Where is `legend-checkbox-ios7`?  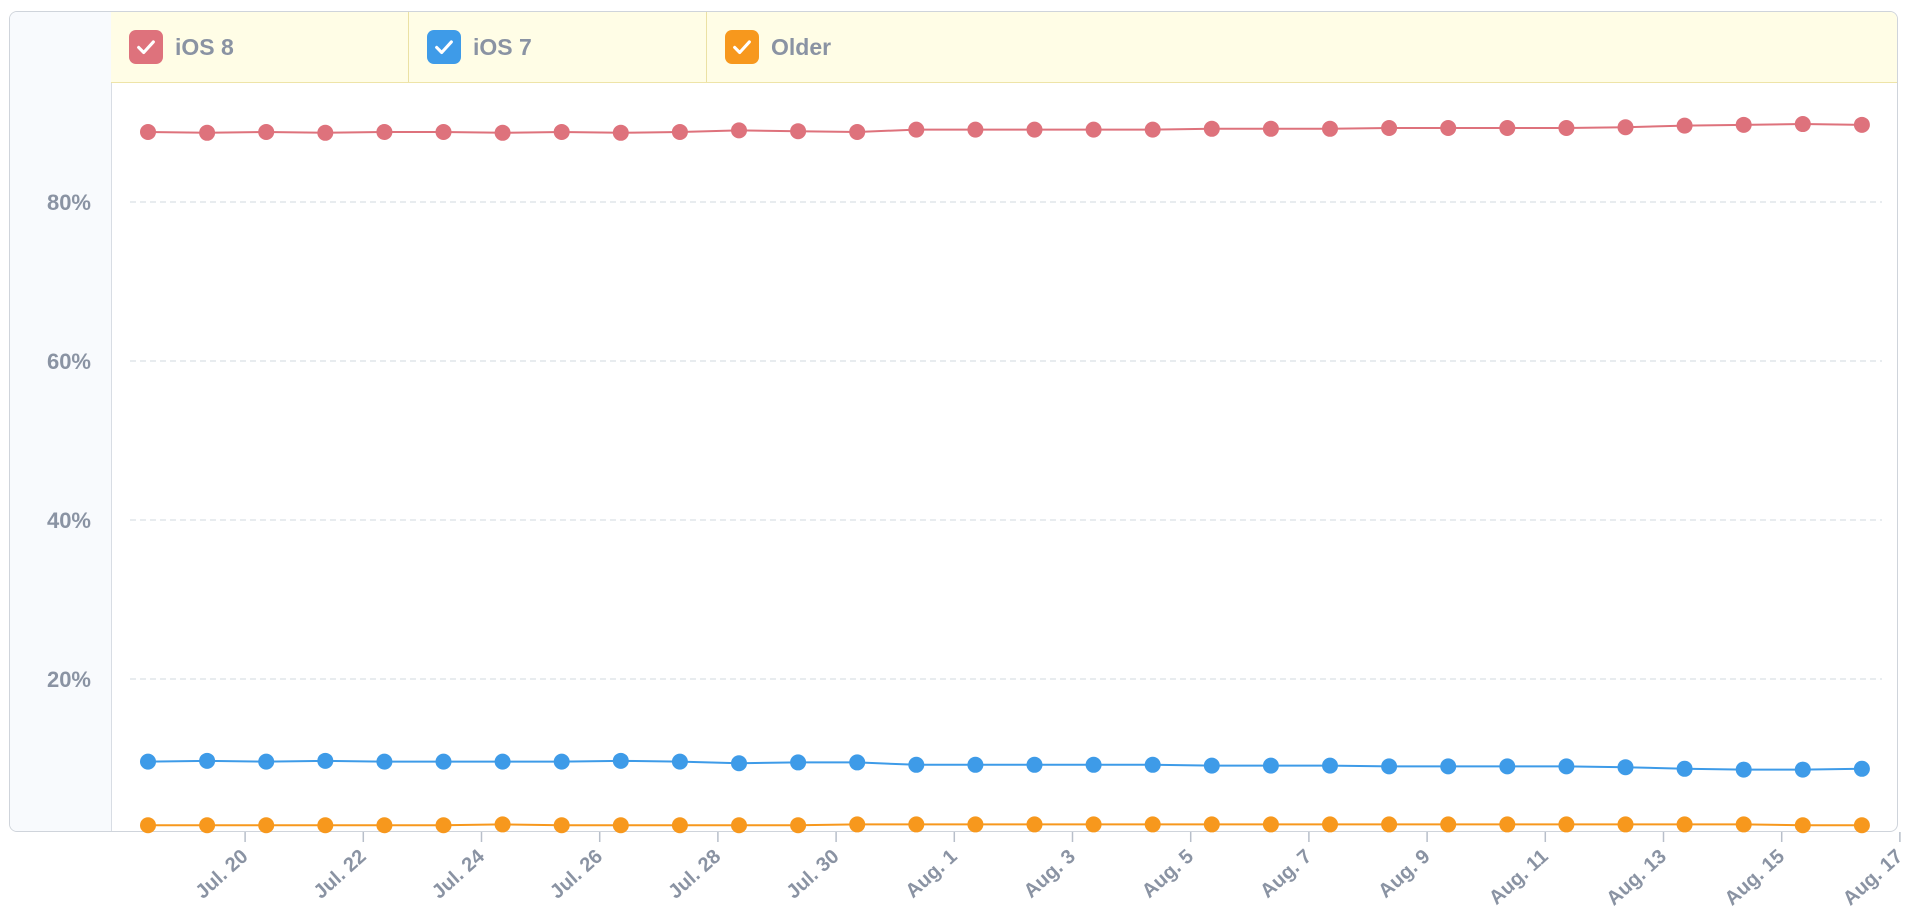
legend-checkbox-ios7 is located at coordinates (444, 47).